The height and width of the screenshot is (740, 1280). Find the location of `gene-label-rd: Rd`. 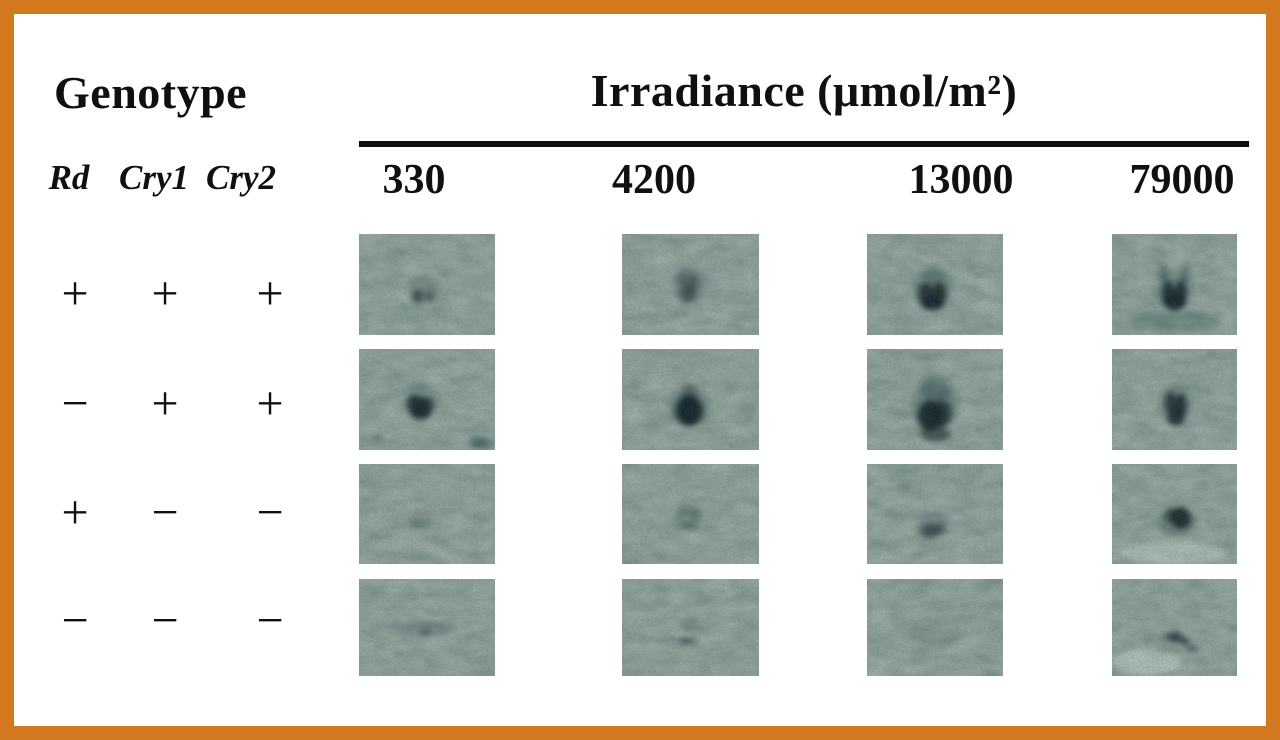

gene-label-rd: Rd is located at coordinates (69, 177).